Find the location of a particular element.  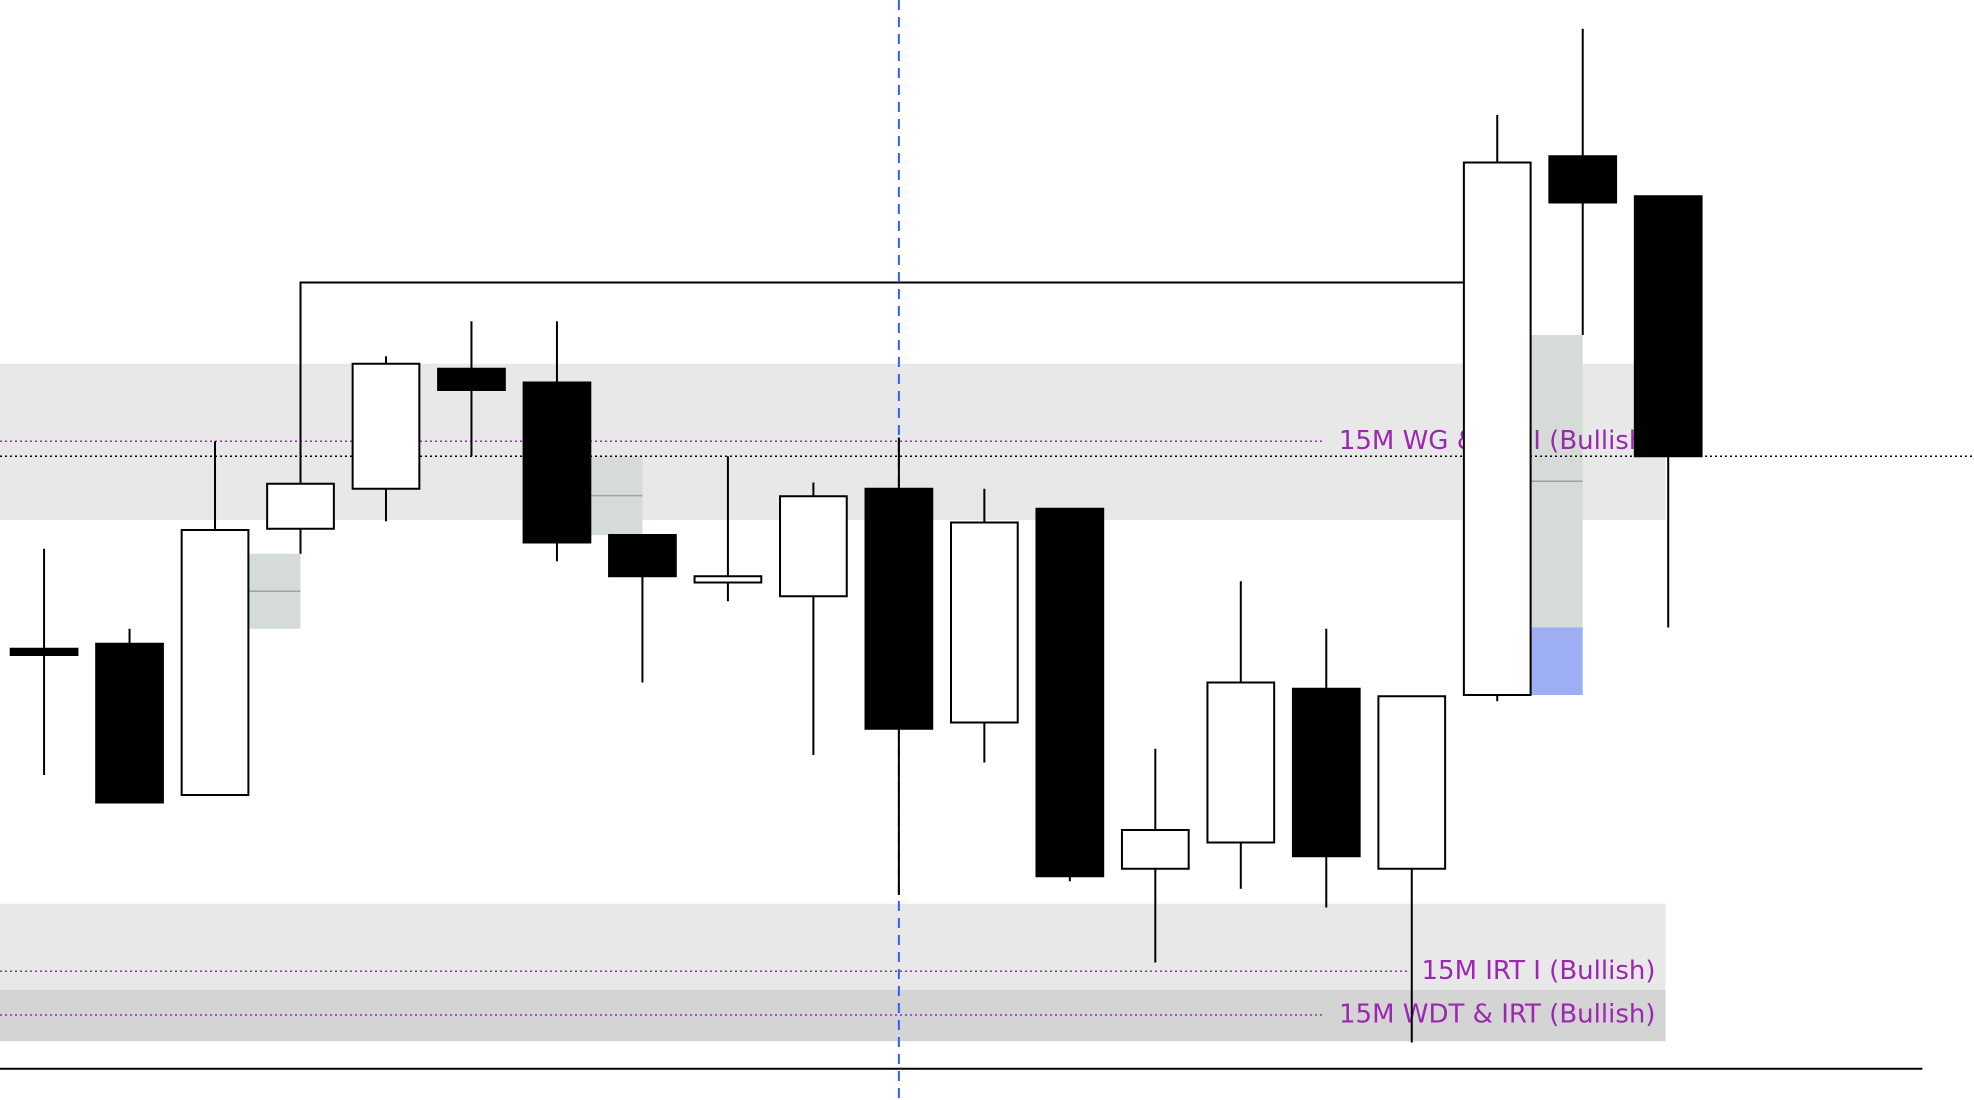

level-label: 15M WDT & IRT (Bullish) is located at coordinates (1497, 1015).